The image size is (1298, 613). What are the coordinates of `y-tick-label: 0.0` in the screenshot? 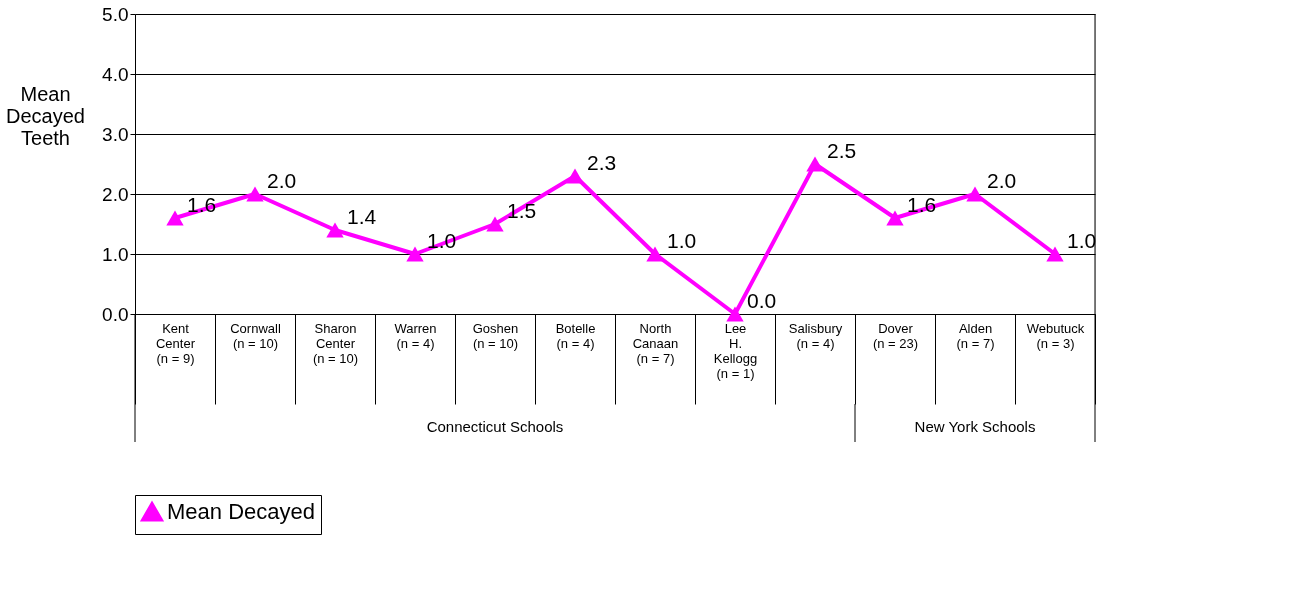 It's located at (115, 314).